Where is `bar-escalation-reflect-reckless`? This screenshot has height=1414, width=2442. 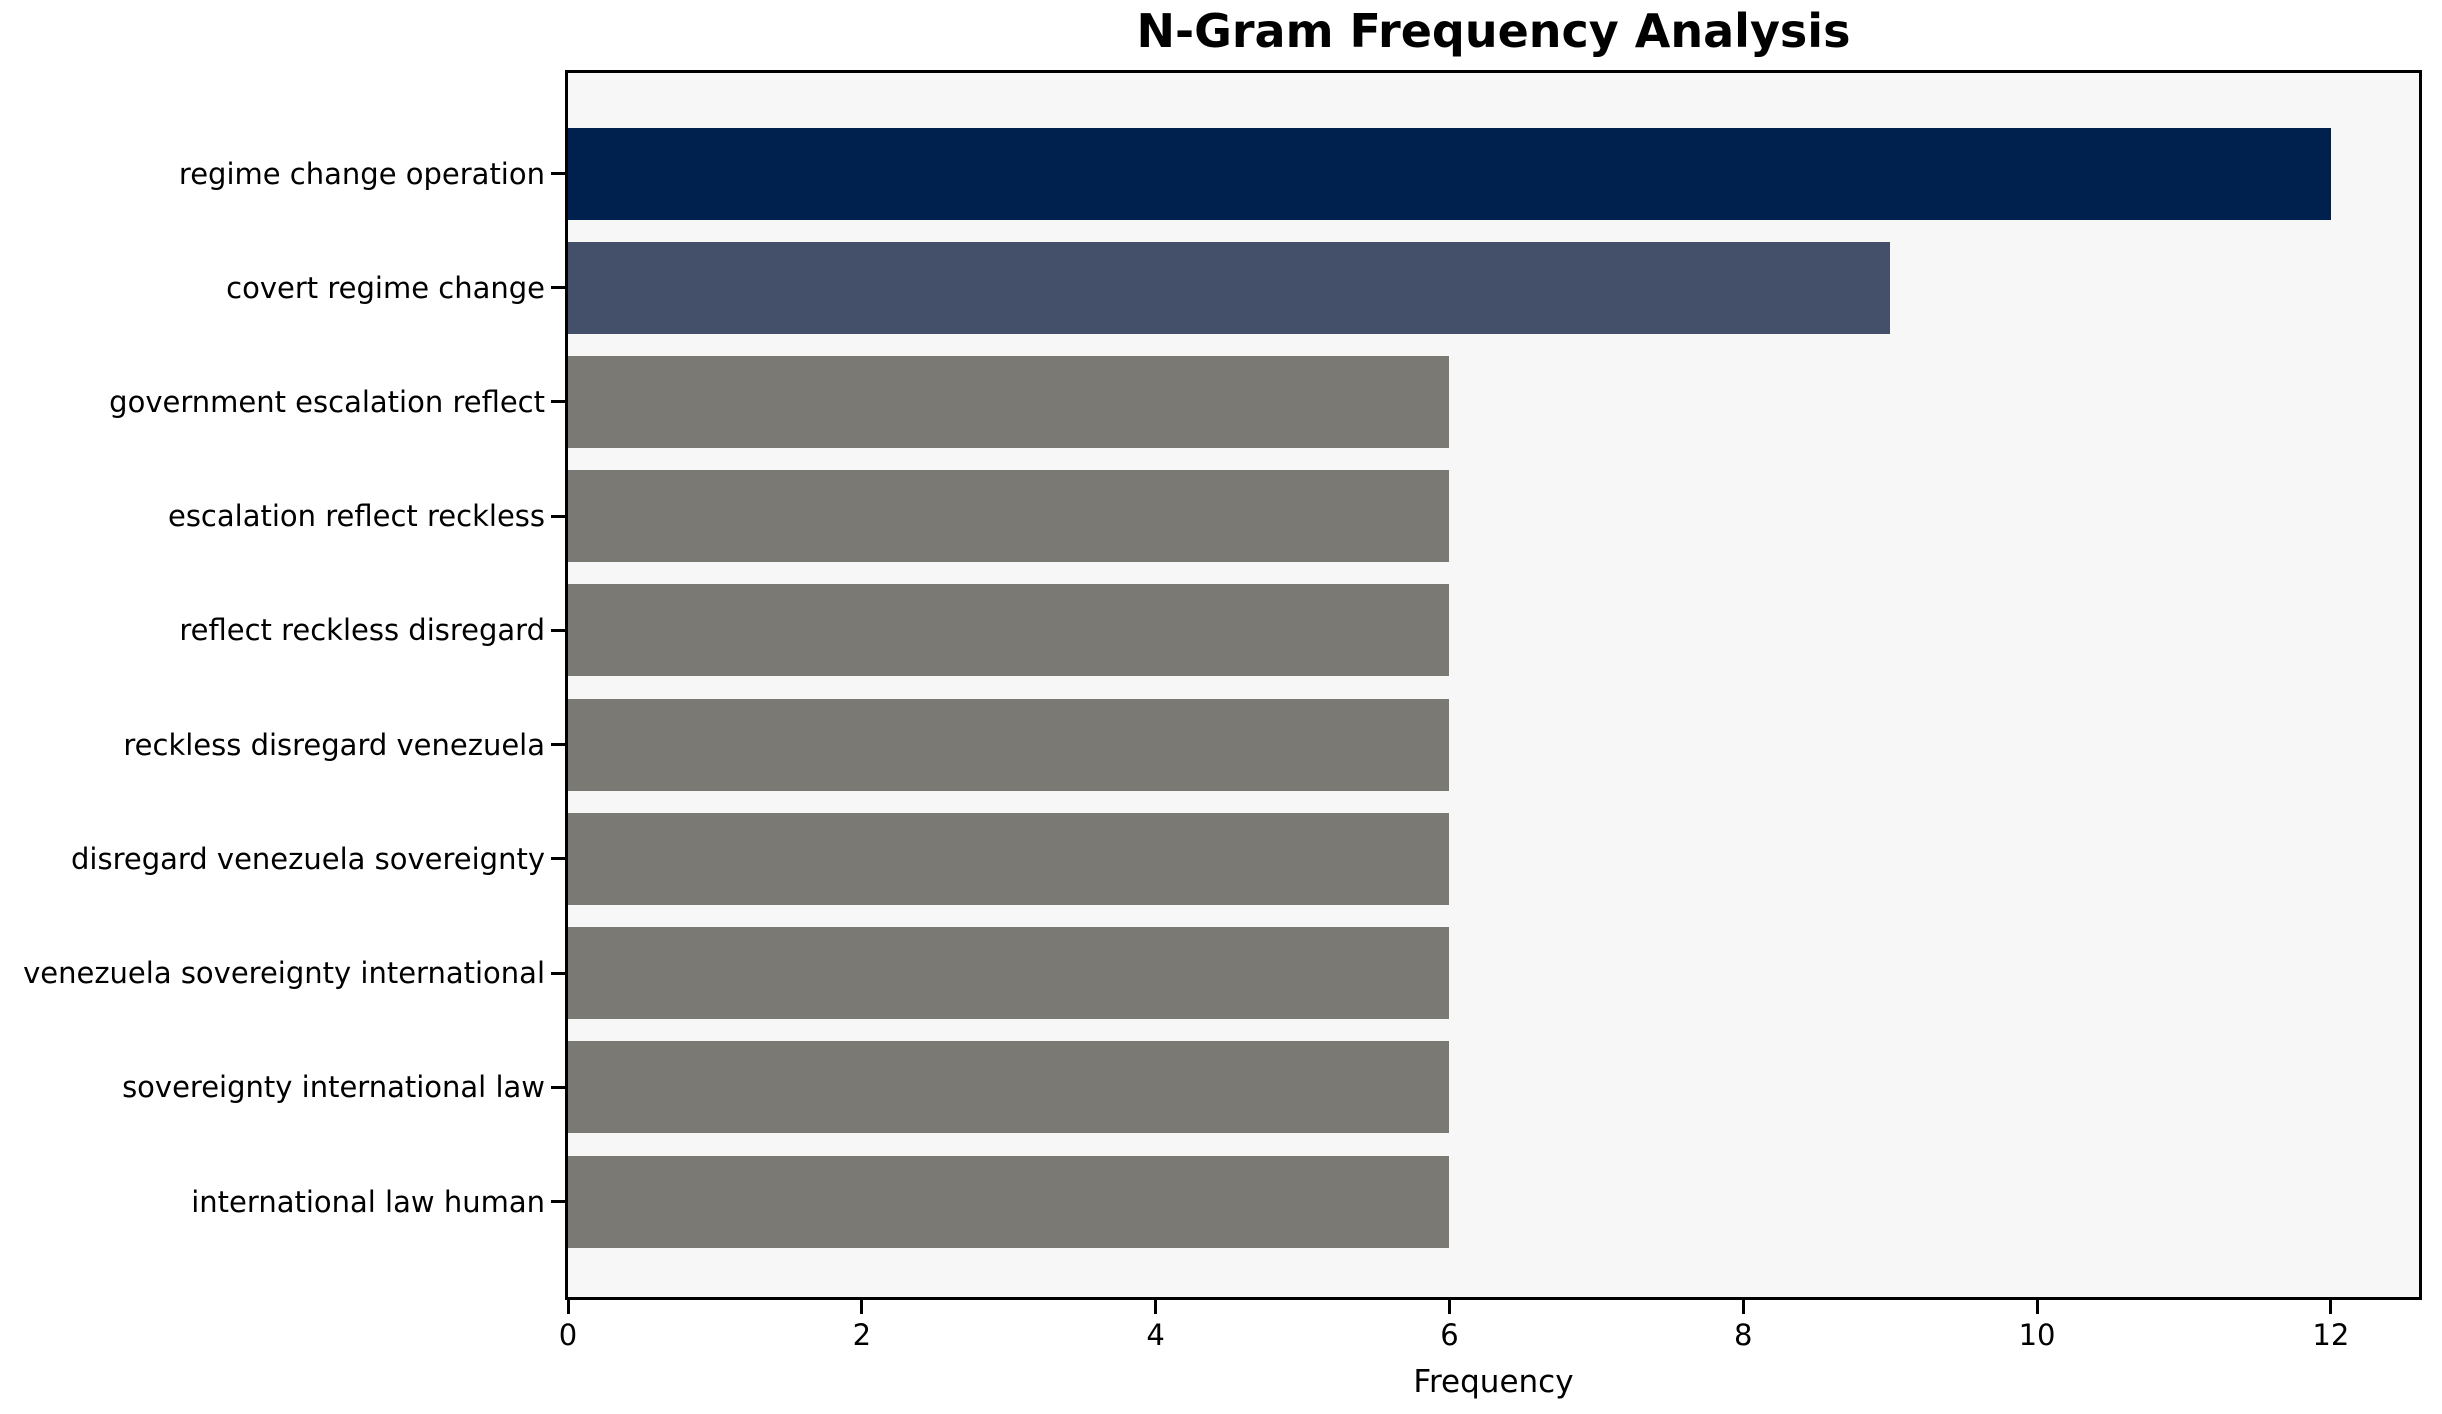
bar-escalation-reflect-reckless is located at coordinates (1009, 516).